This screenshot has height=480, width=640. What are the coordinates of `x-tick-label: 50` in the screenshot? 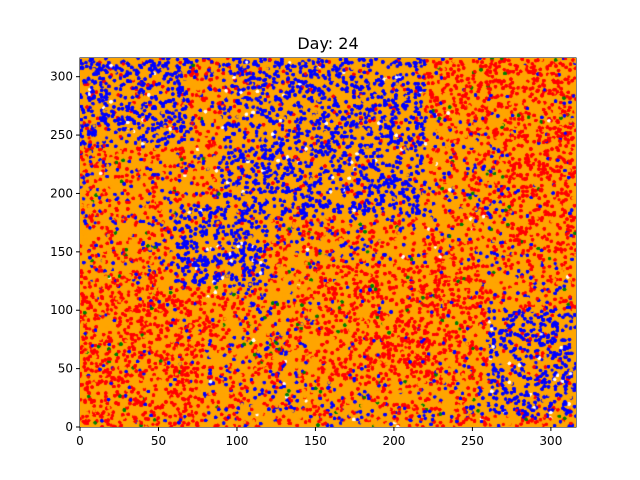 It's located at (158, 441).